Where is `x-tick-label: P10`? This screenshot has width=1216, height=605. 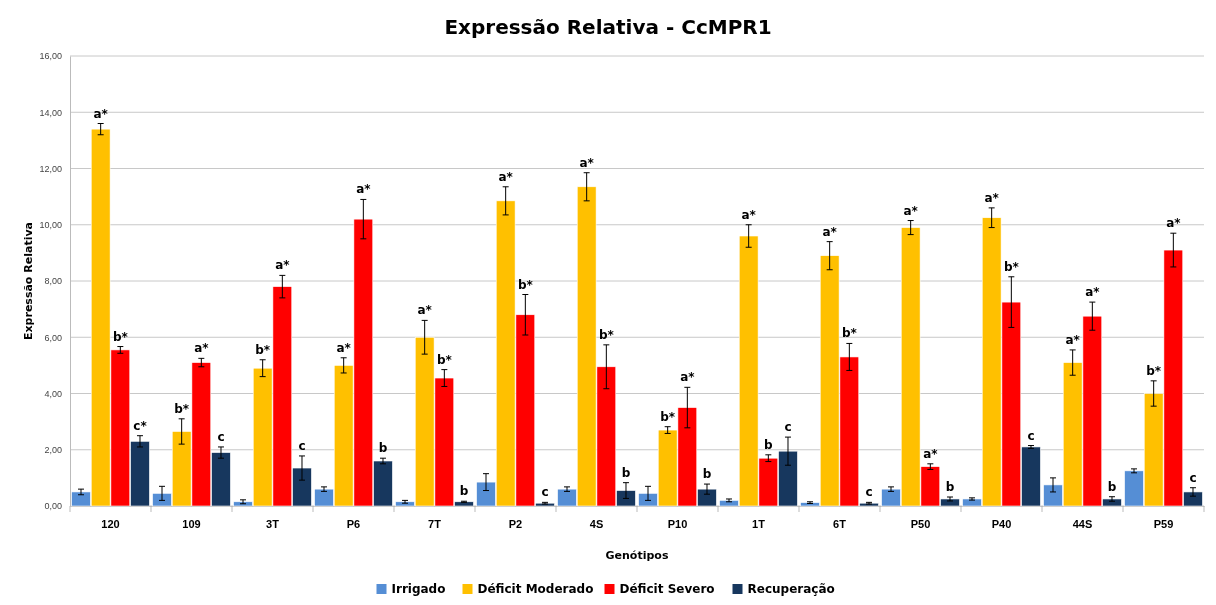
x-tick-label: P10 is located at coordinates (677, 523).